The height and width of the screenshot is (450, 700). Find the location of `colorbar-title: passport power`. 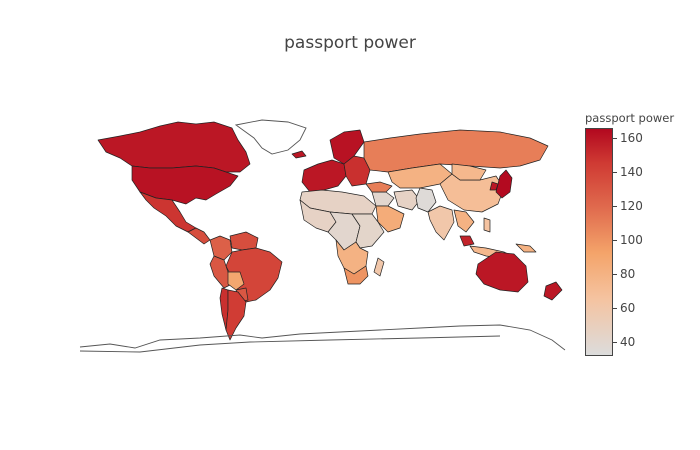

colorbar-title: passport power is located at coordinates (630, 118).